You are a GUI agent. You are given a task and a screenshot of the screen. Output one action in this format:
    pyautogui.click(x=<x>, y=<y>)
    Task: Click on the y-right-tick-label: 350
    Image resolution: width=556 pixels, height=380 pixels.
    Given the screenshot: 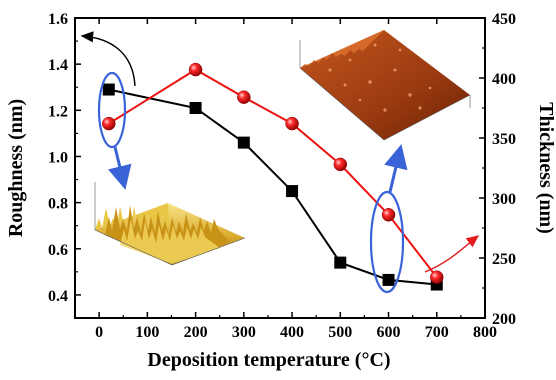 What is the action you would take?
    pyautogui.click(x=504, y=139)
    